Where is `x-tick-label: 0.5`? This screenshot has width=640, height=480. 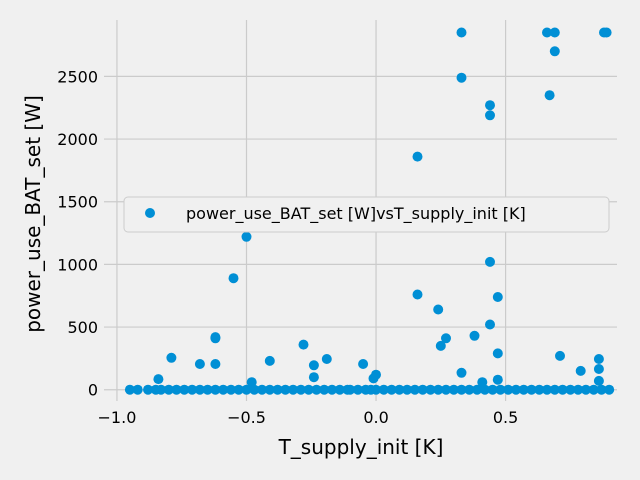 x-tick-label: 0.5 is located at coordinates (505, 417).